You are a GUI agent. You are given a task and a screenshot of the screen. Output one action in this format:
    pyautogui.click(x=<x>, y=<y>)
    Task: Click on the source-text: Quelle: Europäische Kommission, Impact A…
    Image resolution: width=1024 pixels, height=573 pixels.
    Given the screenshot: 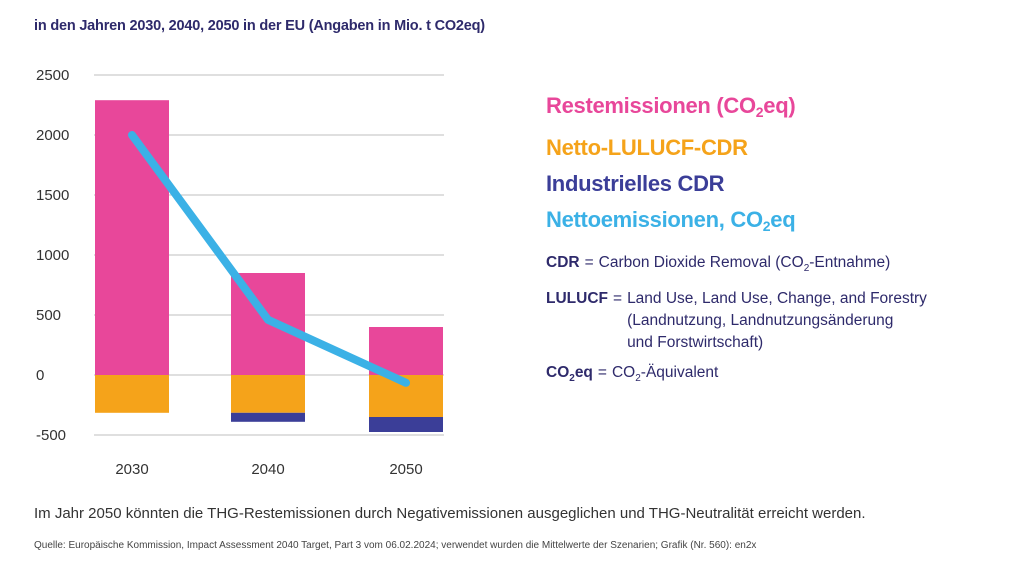 What is the action you would take?
    pyautogui.click(x=395, y=545)
    